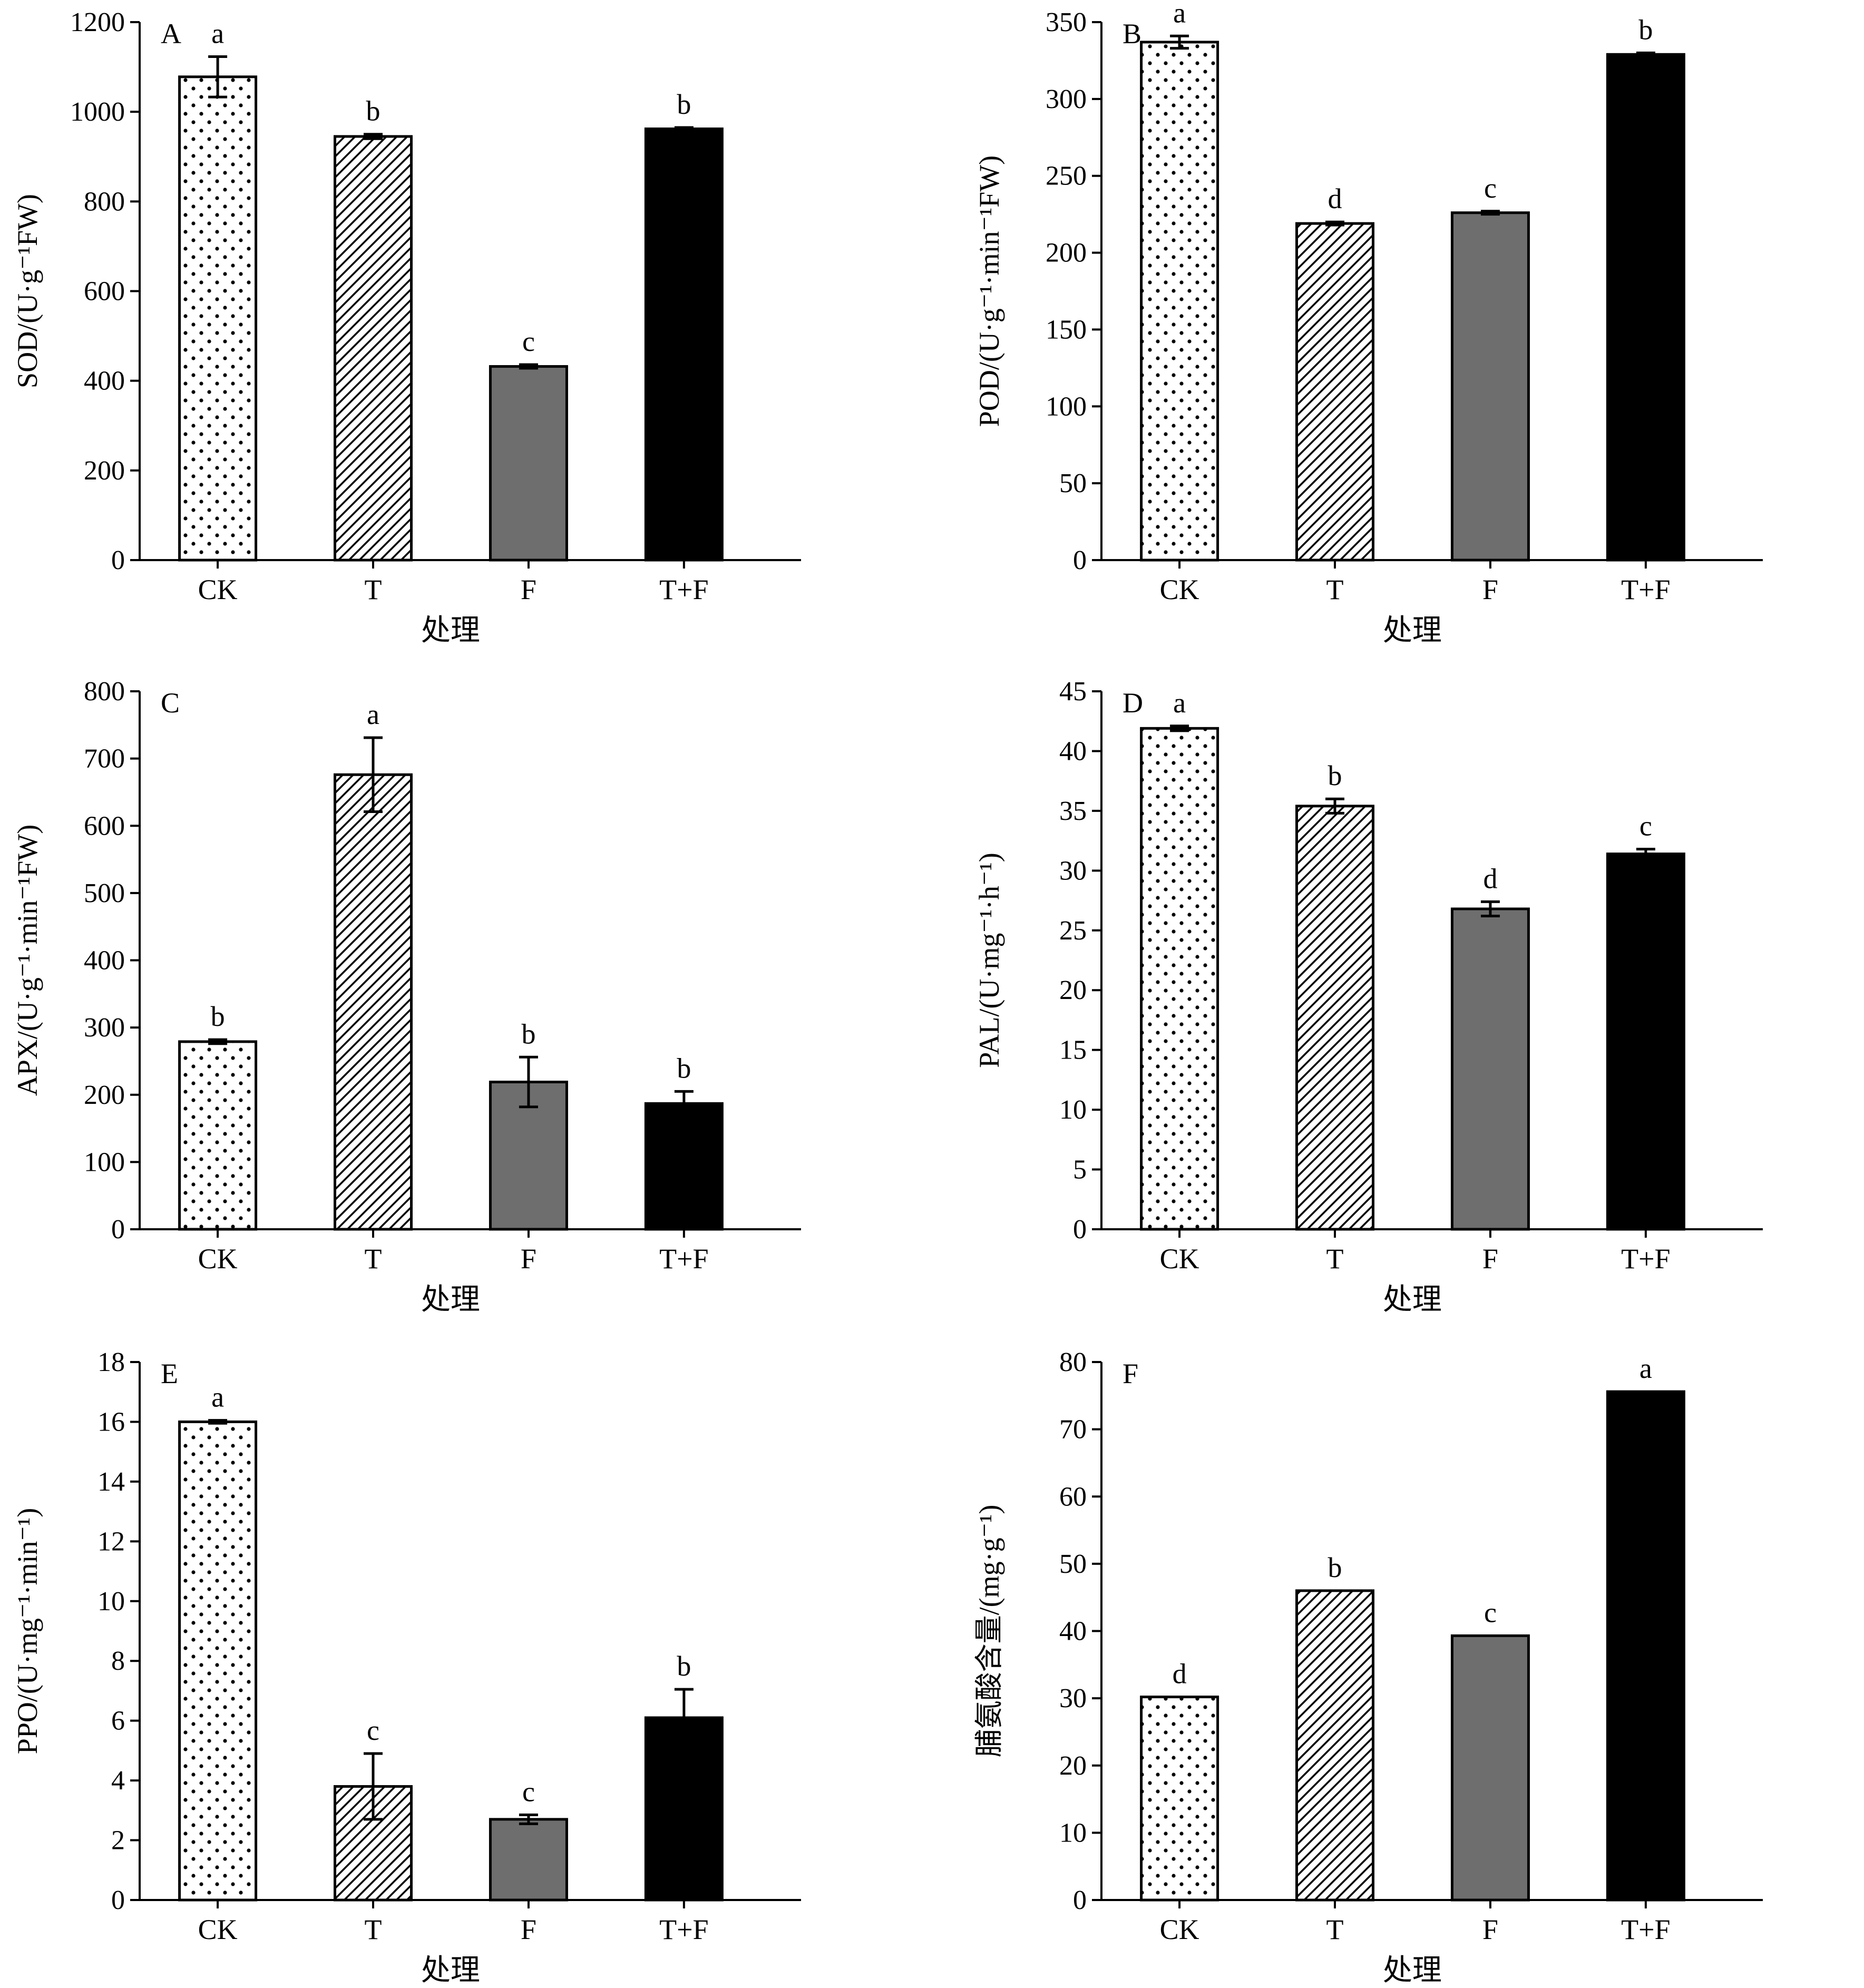 This screenshot has height=1988, width=1864. Describe the element at coordinates (105, 893) in the screenshot. I see `y-tick-label: 500` at that location.